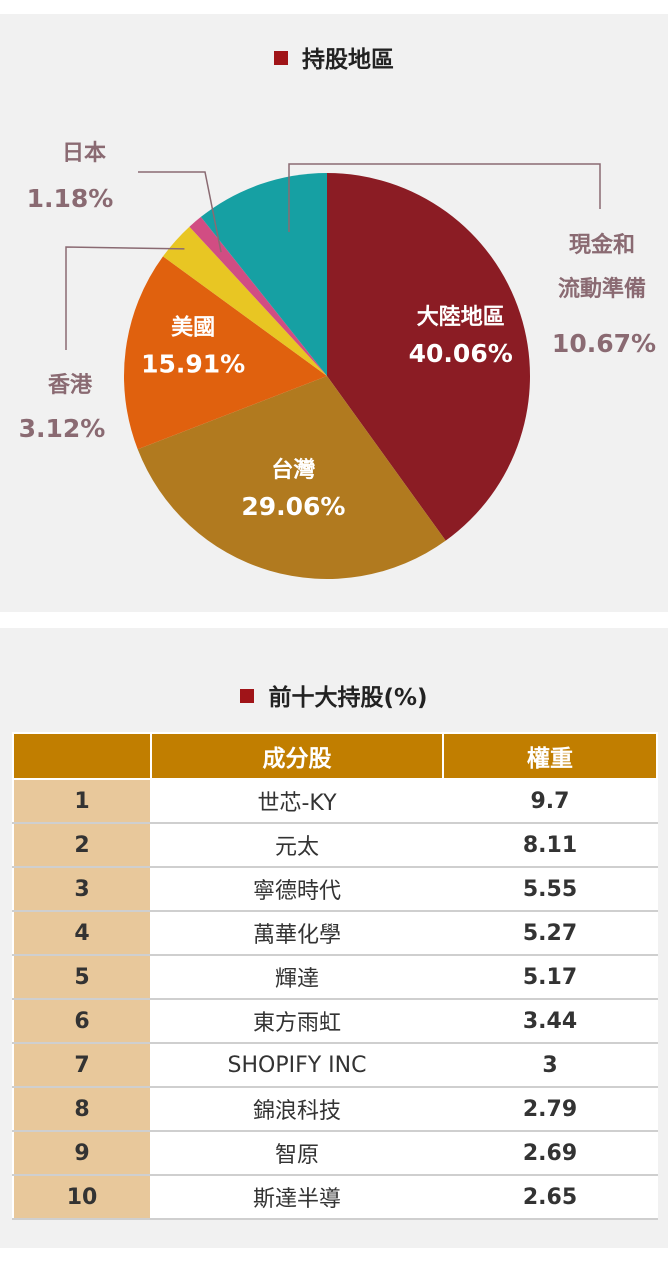 This screenshot has height=1273, width=668. What do you see at coordinates (550, 801) in the screenshot?
I see `weight-cell: 9.7` at bounding box center [550, 801].